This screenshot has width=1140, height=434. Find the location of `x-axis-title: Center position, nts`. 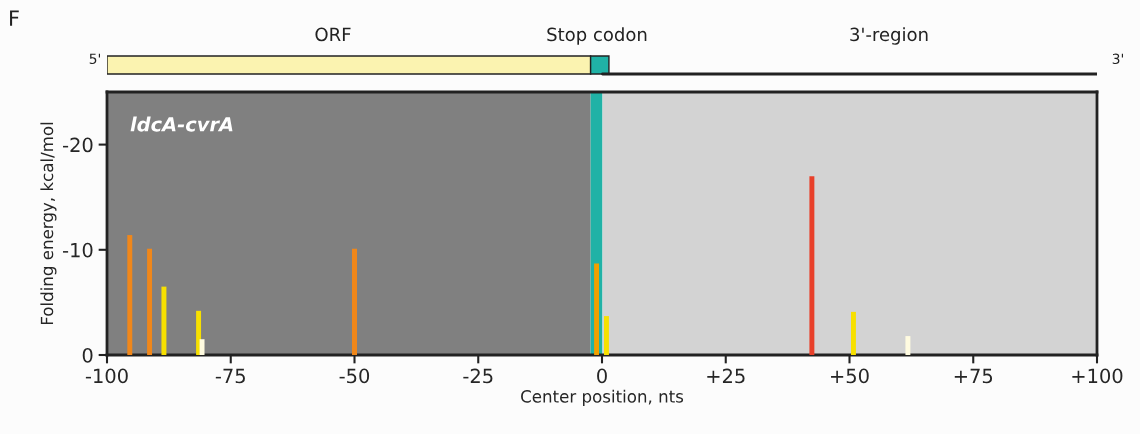

x-axis-title: Center position, nts is located at coordinates (602, 397).